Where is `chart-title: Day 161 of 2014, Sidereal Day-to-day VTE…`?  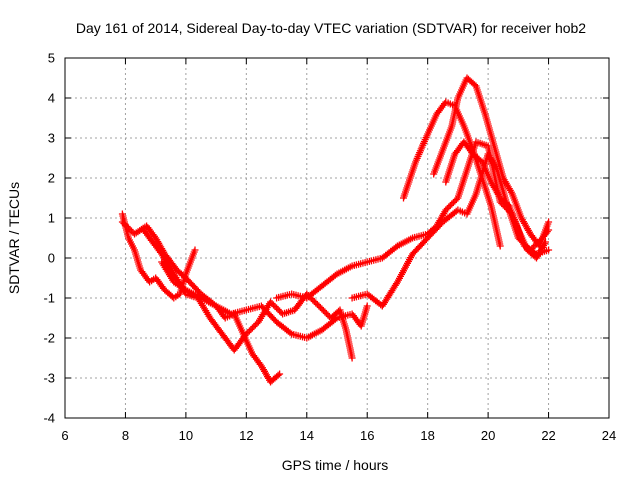 chart-title: Day 161 of 2014, Sidereal Day-to-day VTE… is located at coordinates (331, 28).